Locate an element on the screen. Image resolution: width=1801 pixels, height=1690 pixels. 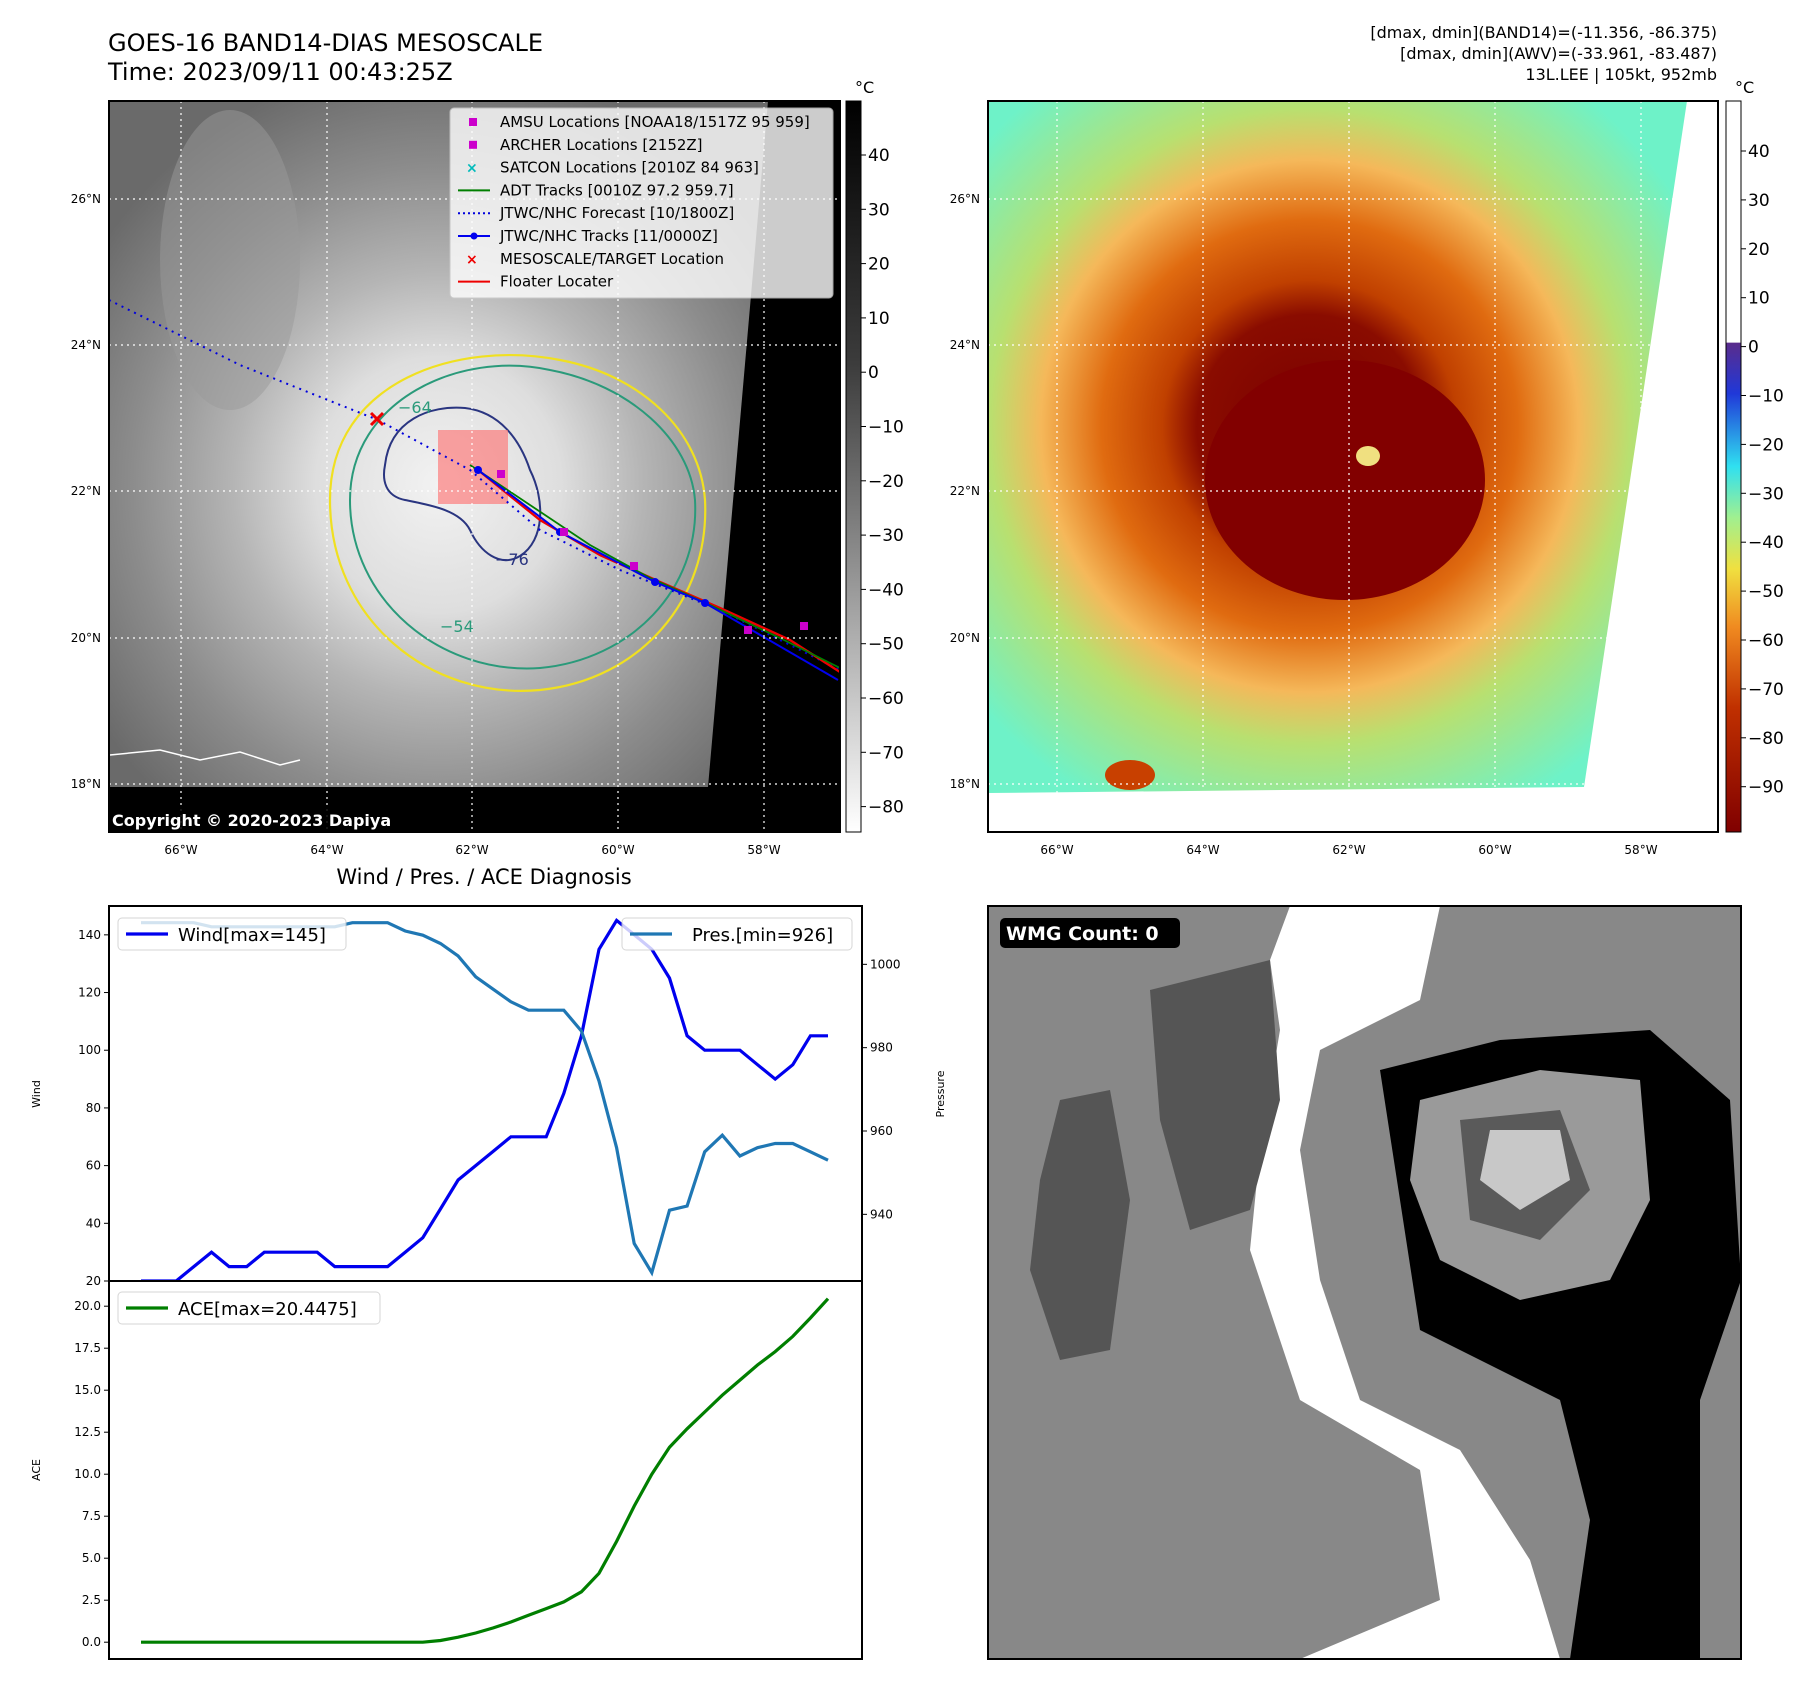
wind-ytick-label: 120 is located at coordinates (89, 993).